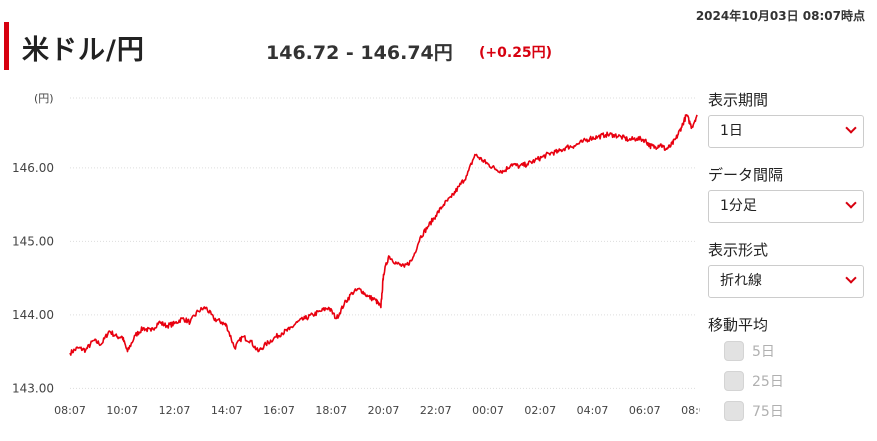 The image size is (877, 441). Describe the element at coordinates (786, 411) in the screenshot. I see `ma-option-75: 75日` at that location.